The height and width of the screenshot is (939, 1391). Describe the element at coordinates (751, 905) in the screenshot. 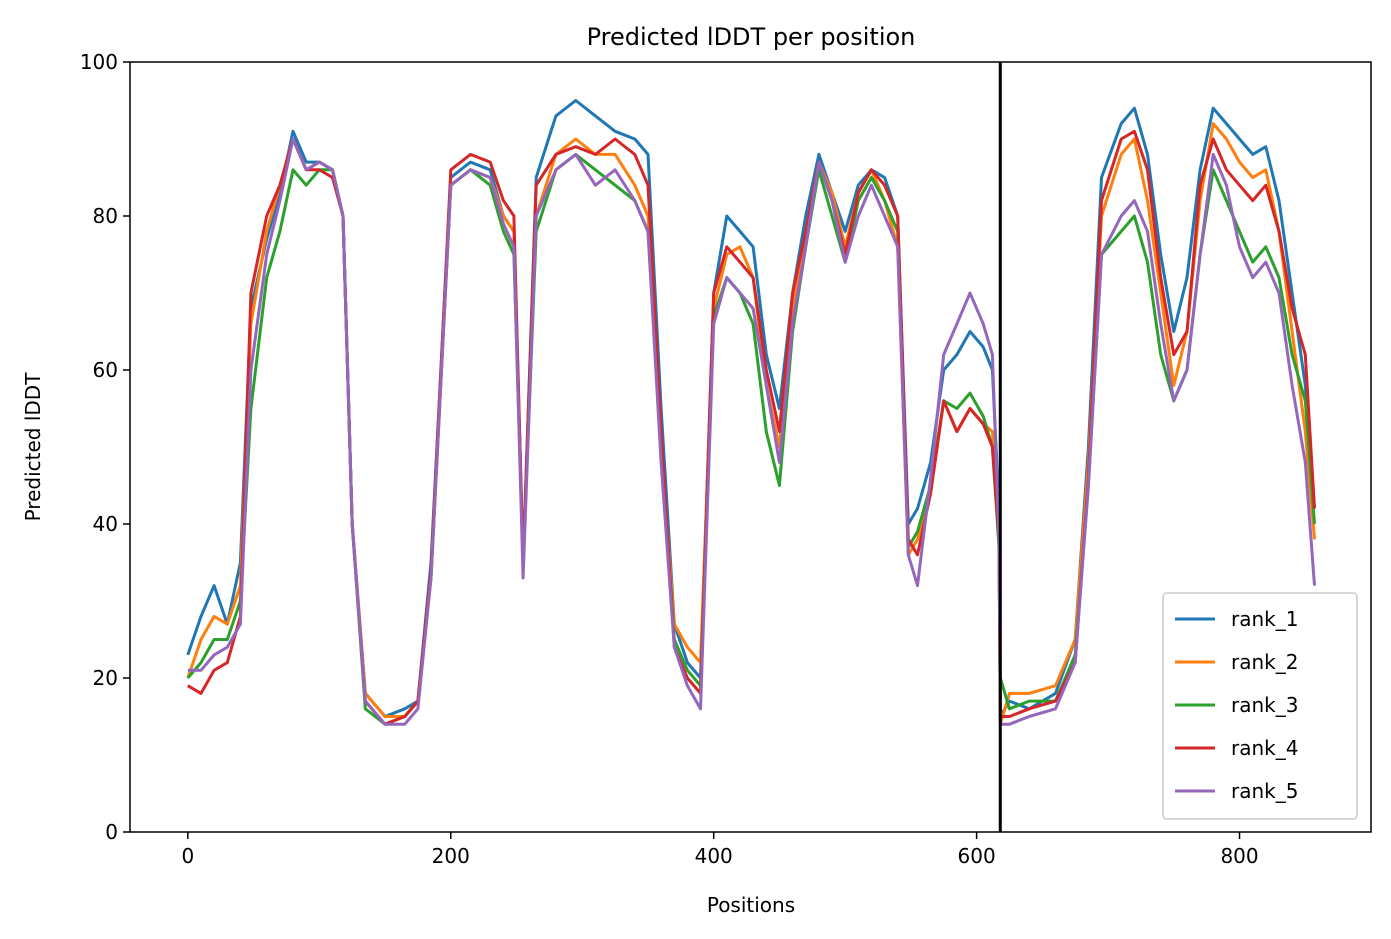

I see `x-axis-title: Positions` at that location.